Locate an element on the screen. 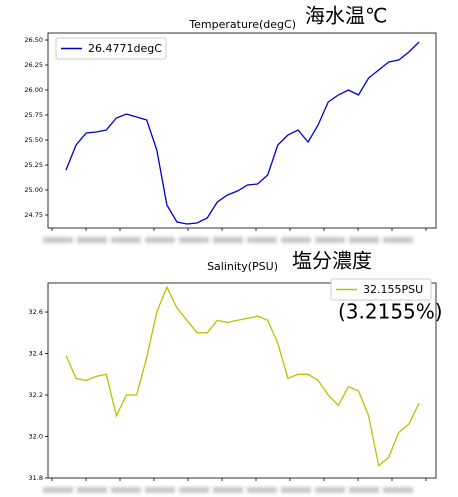 The width and height of the screenshot is (458, 497). y-tick-label: 25.75 is located at coordinates (33, 115).